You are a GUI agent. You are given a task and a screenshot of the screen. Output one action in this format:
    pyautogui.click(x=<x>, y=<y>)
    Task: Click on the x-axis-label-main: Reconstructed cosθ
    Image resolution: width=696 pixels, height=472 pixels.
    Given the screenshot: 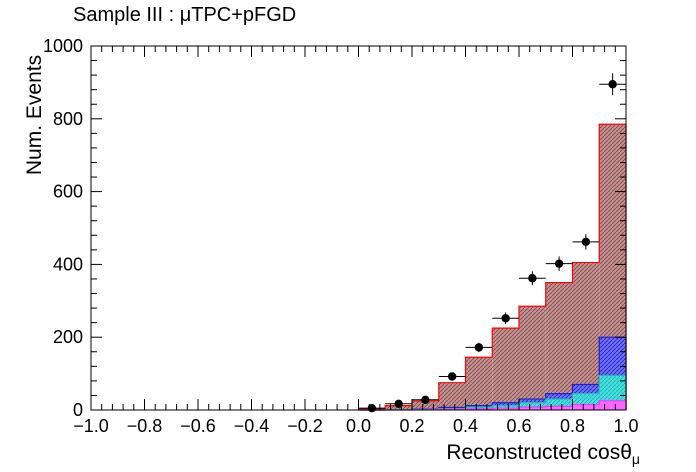 What is the action you would take?
    pyautogui.click(x=539, y=452)
    